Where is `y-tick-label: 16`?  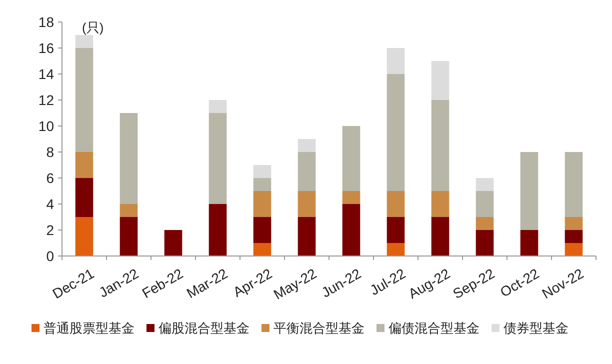
y-tick-label: 16 is located at coordinates (46, 48).